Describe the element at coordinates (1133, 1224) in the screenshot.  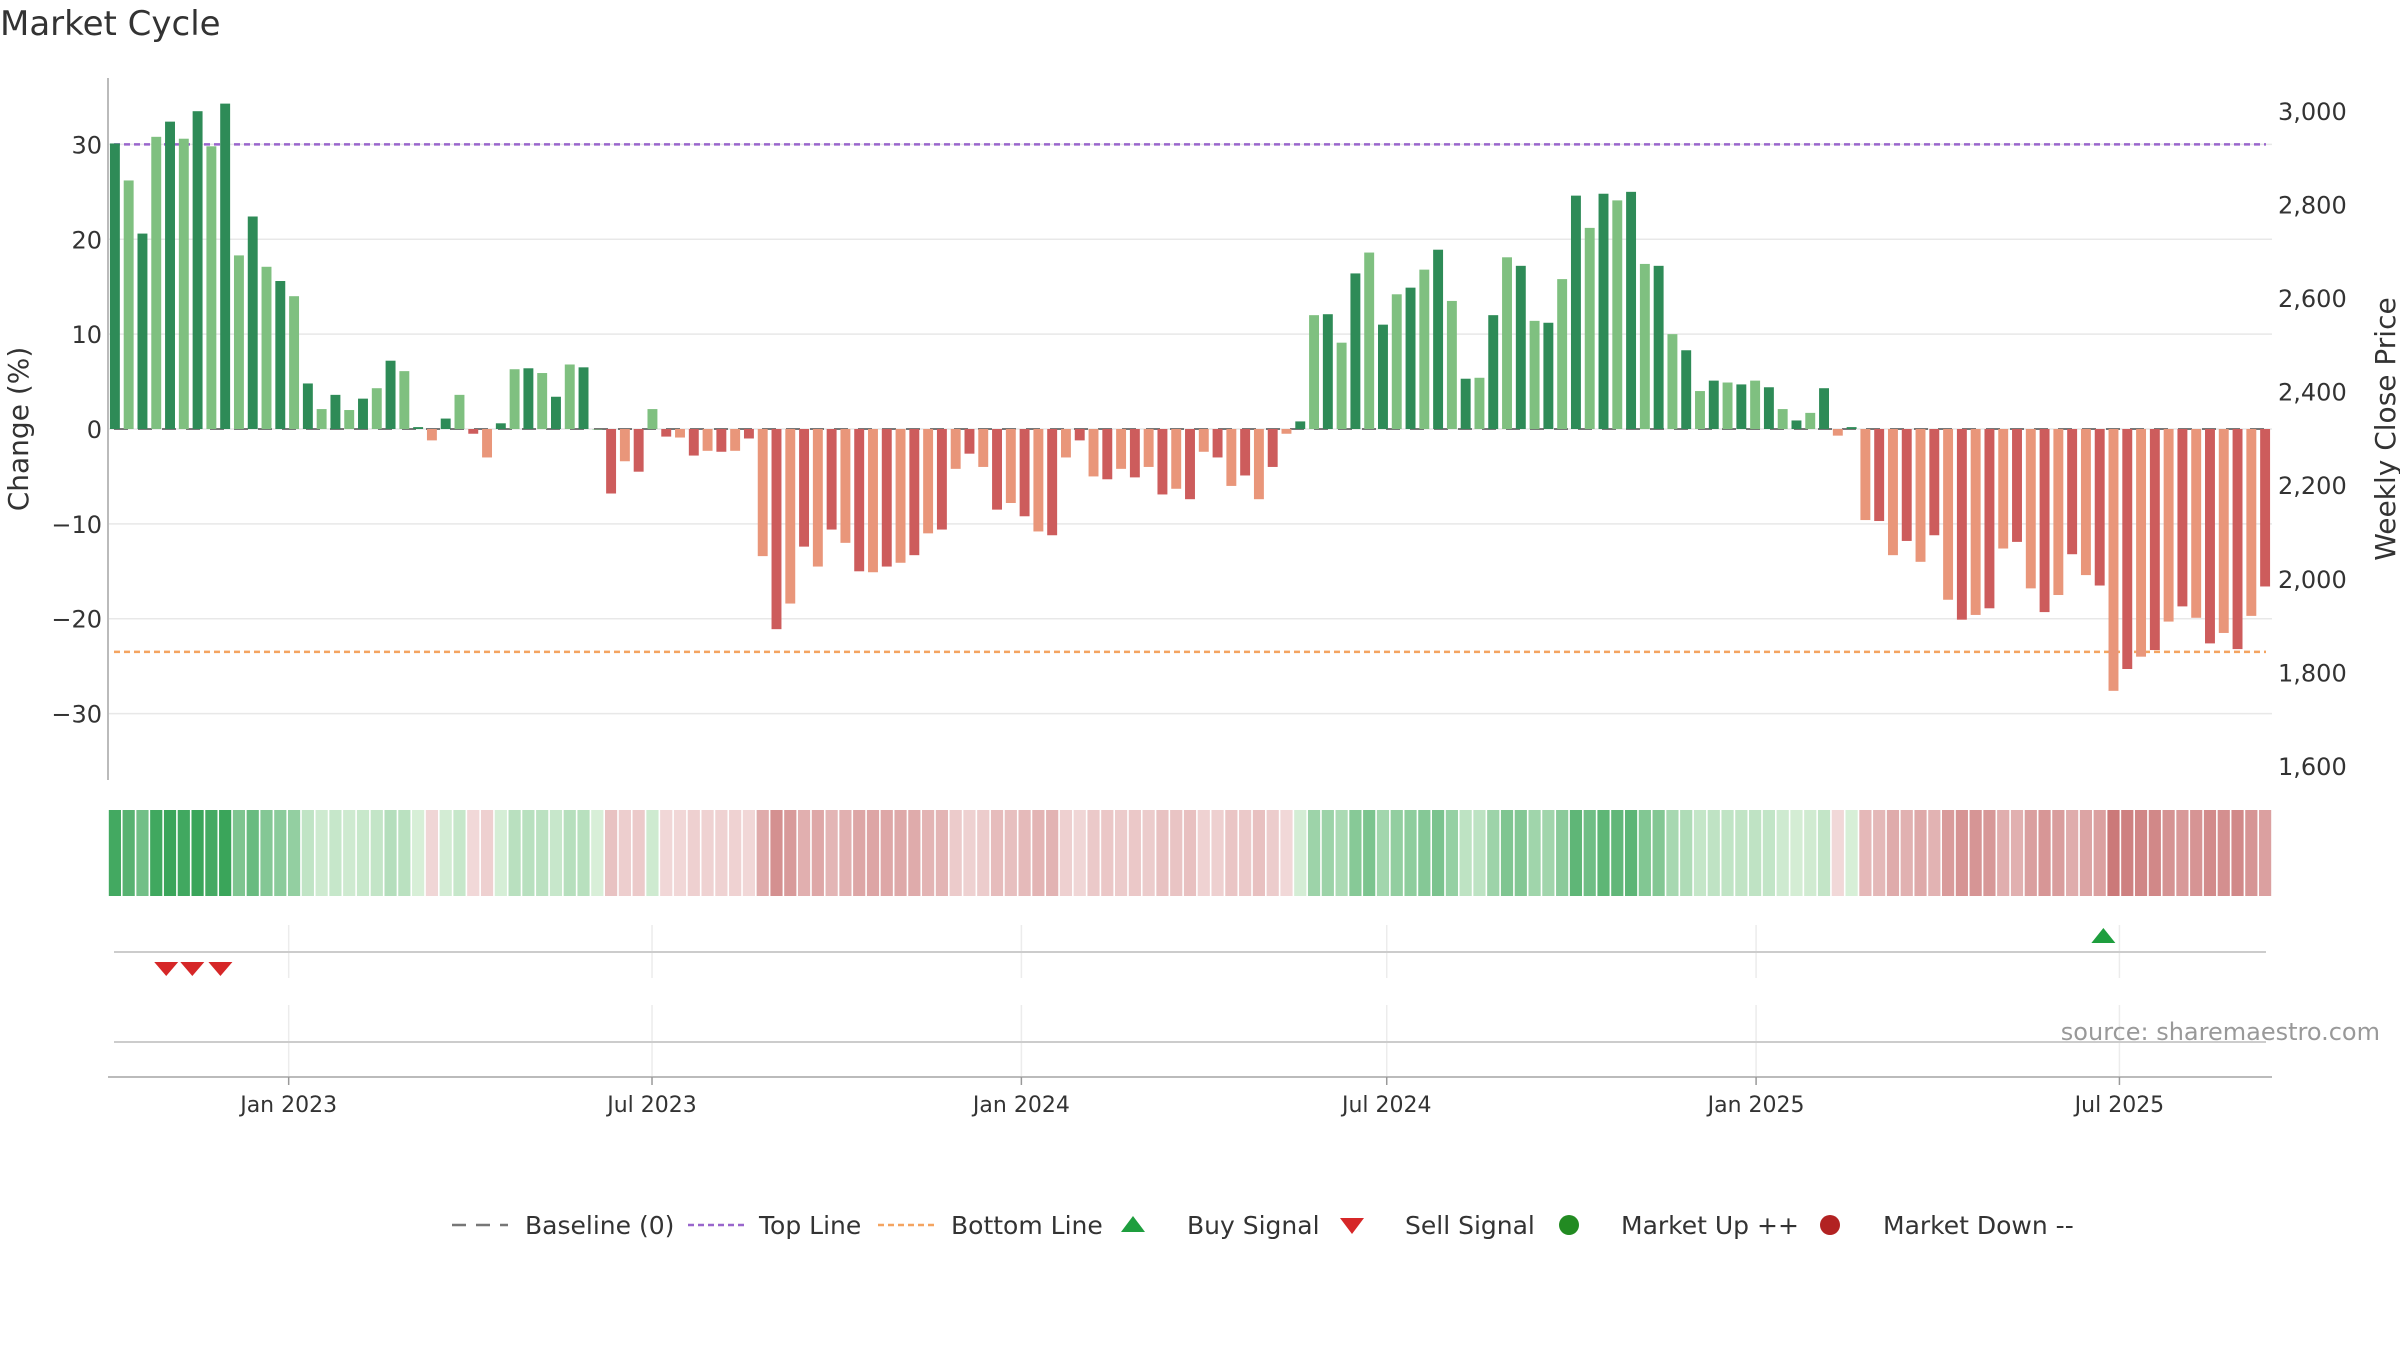
I see `legend-buy-icon` at that location.